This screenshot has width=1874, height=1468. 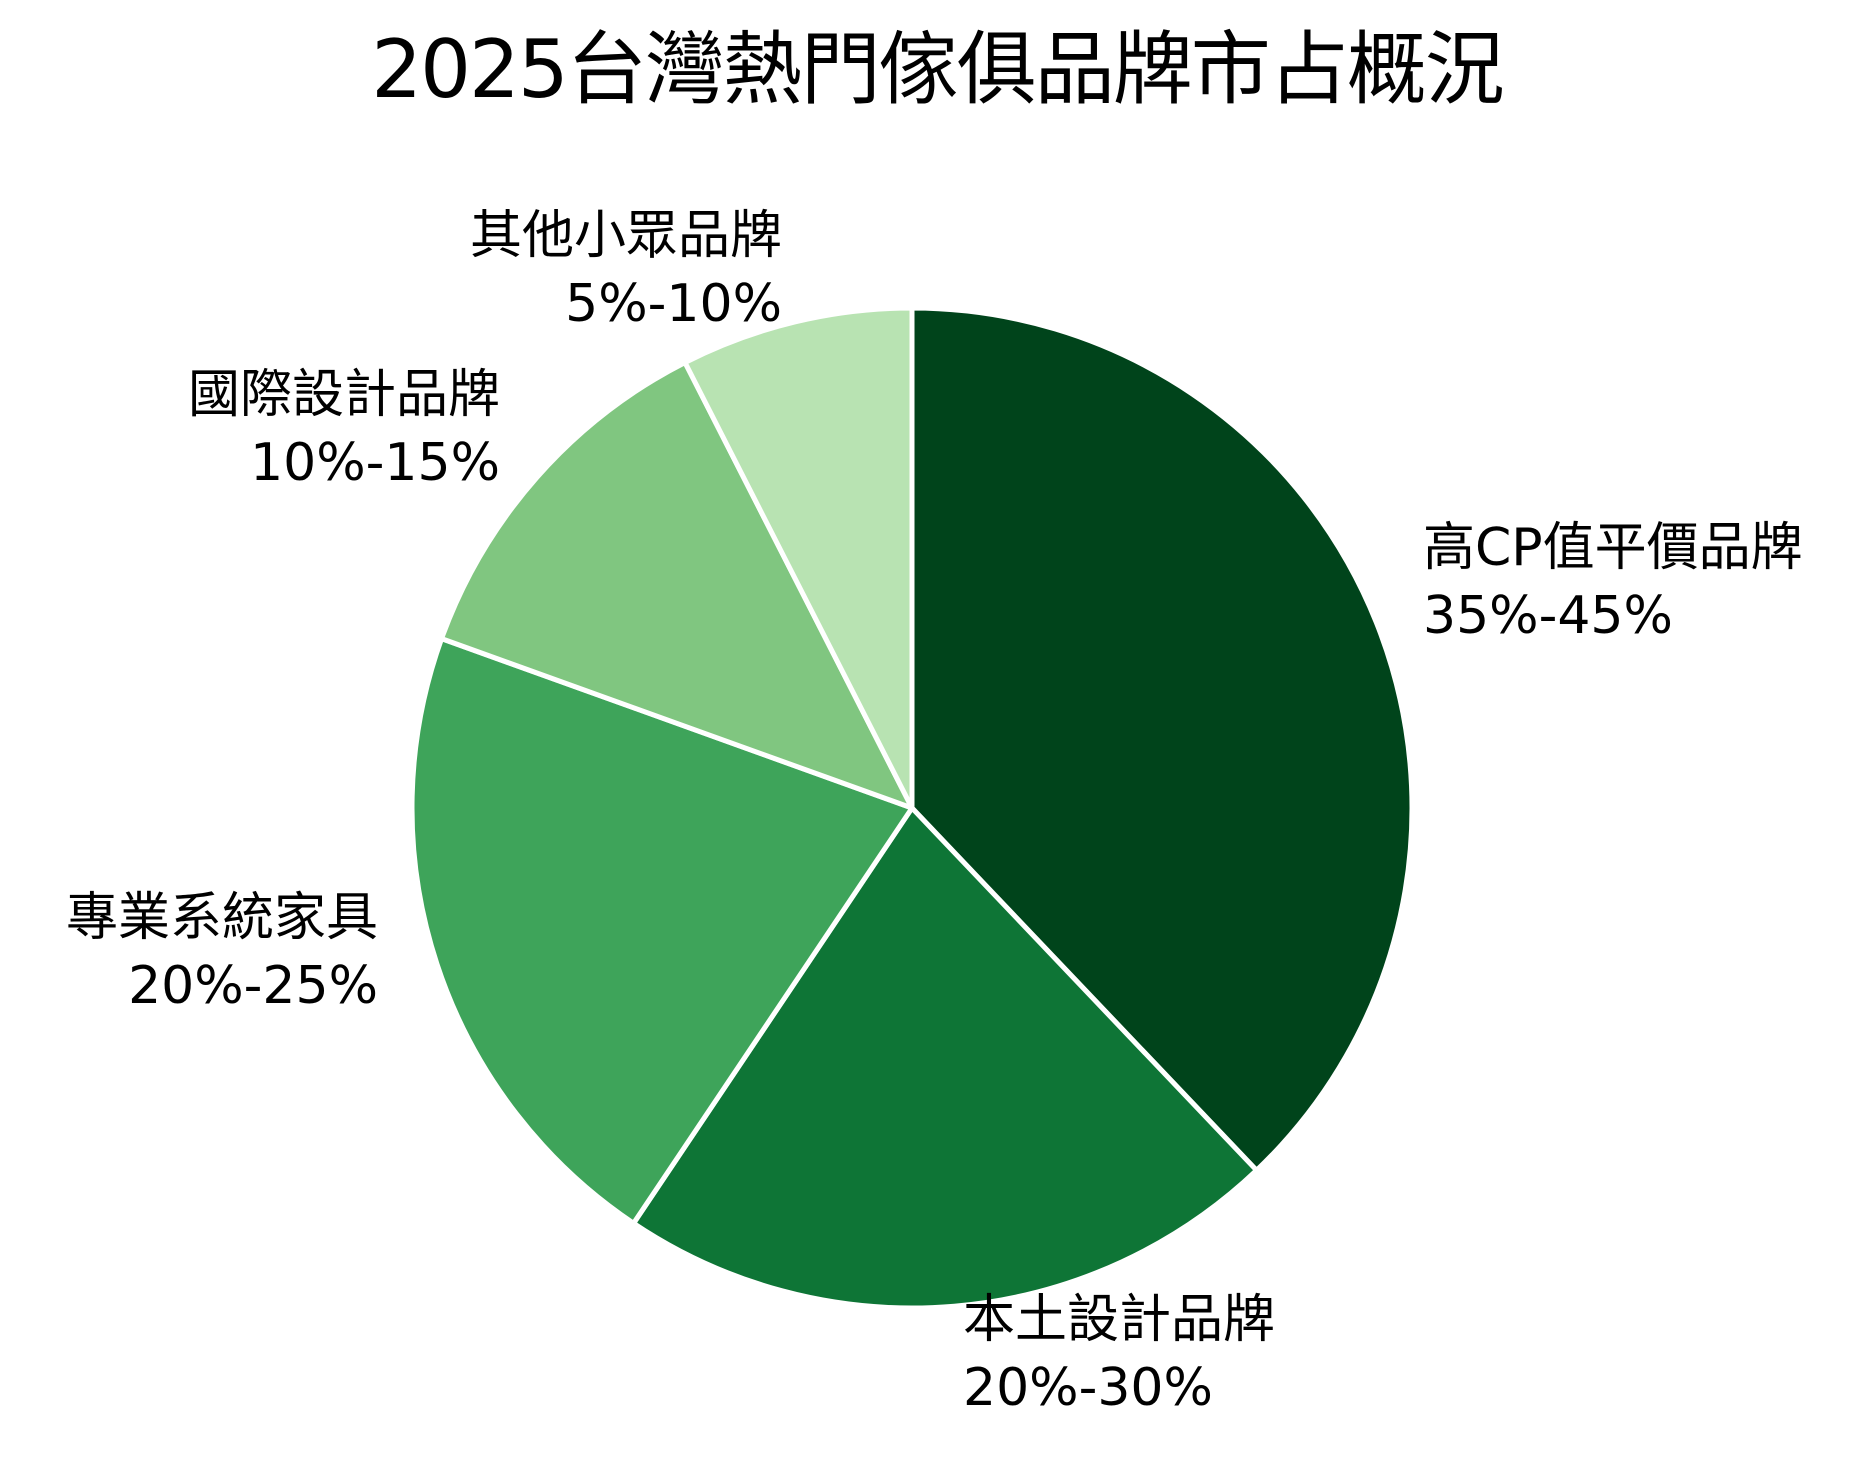 I want to click on label-name: 其他小眾品牌, so click(x=625, y=236).